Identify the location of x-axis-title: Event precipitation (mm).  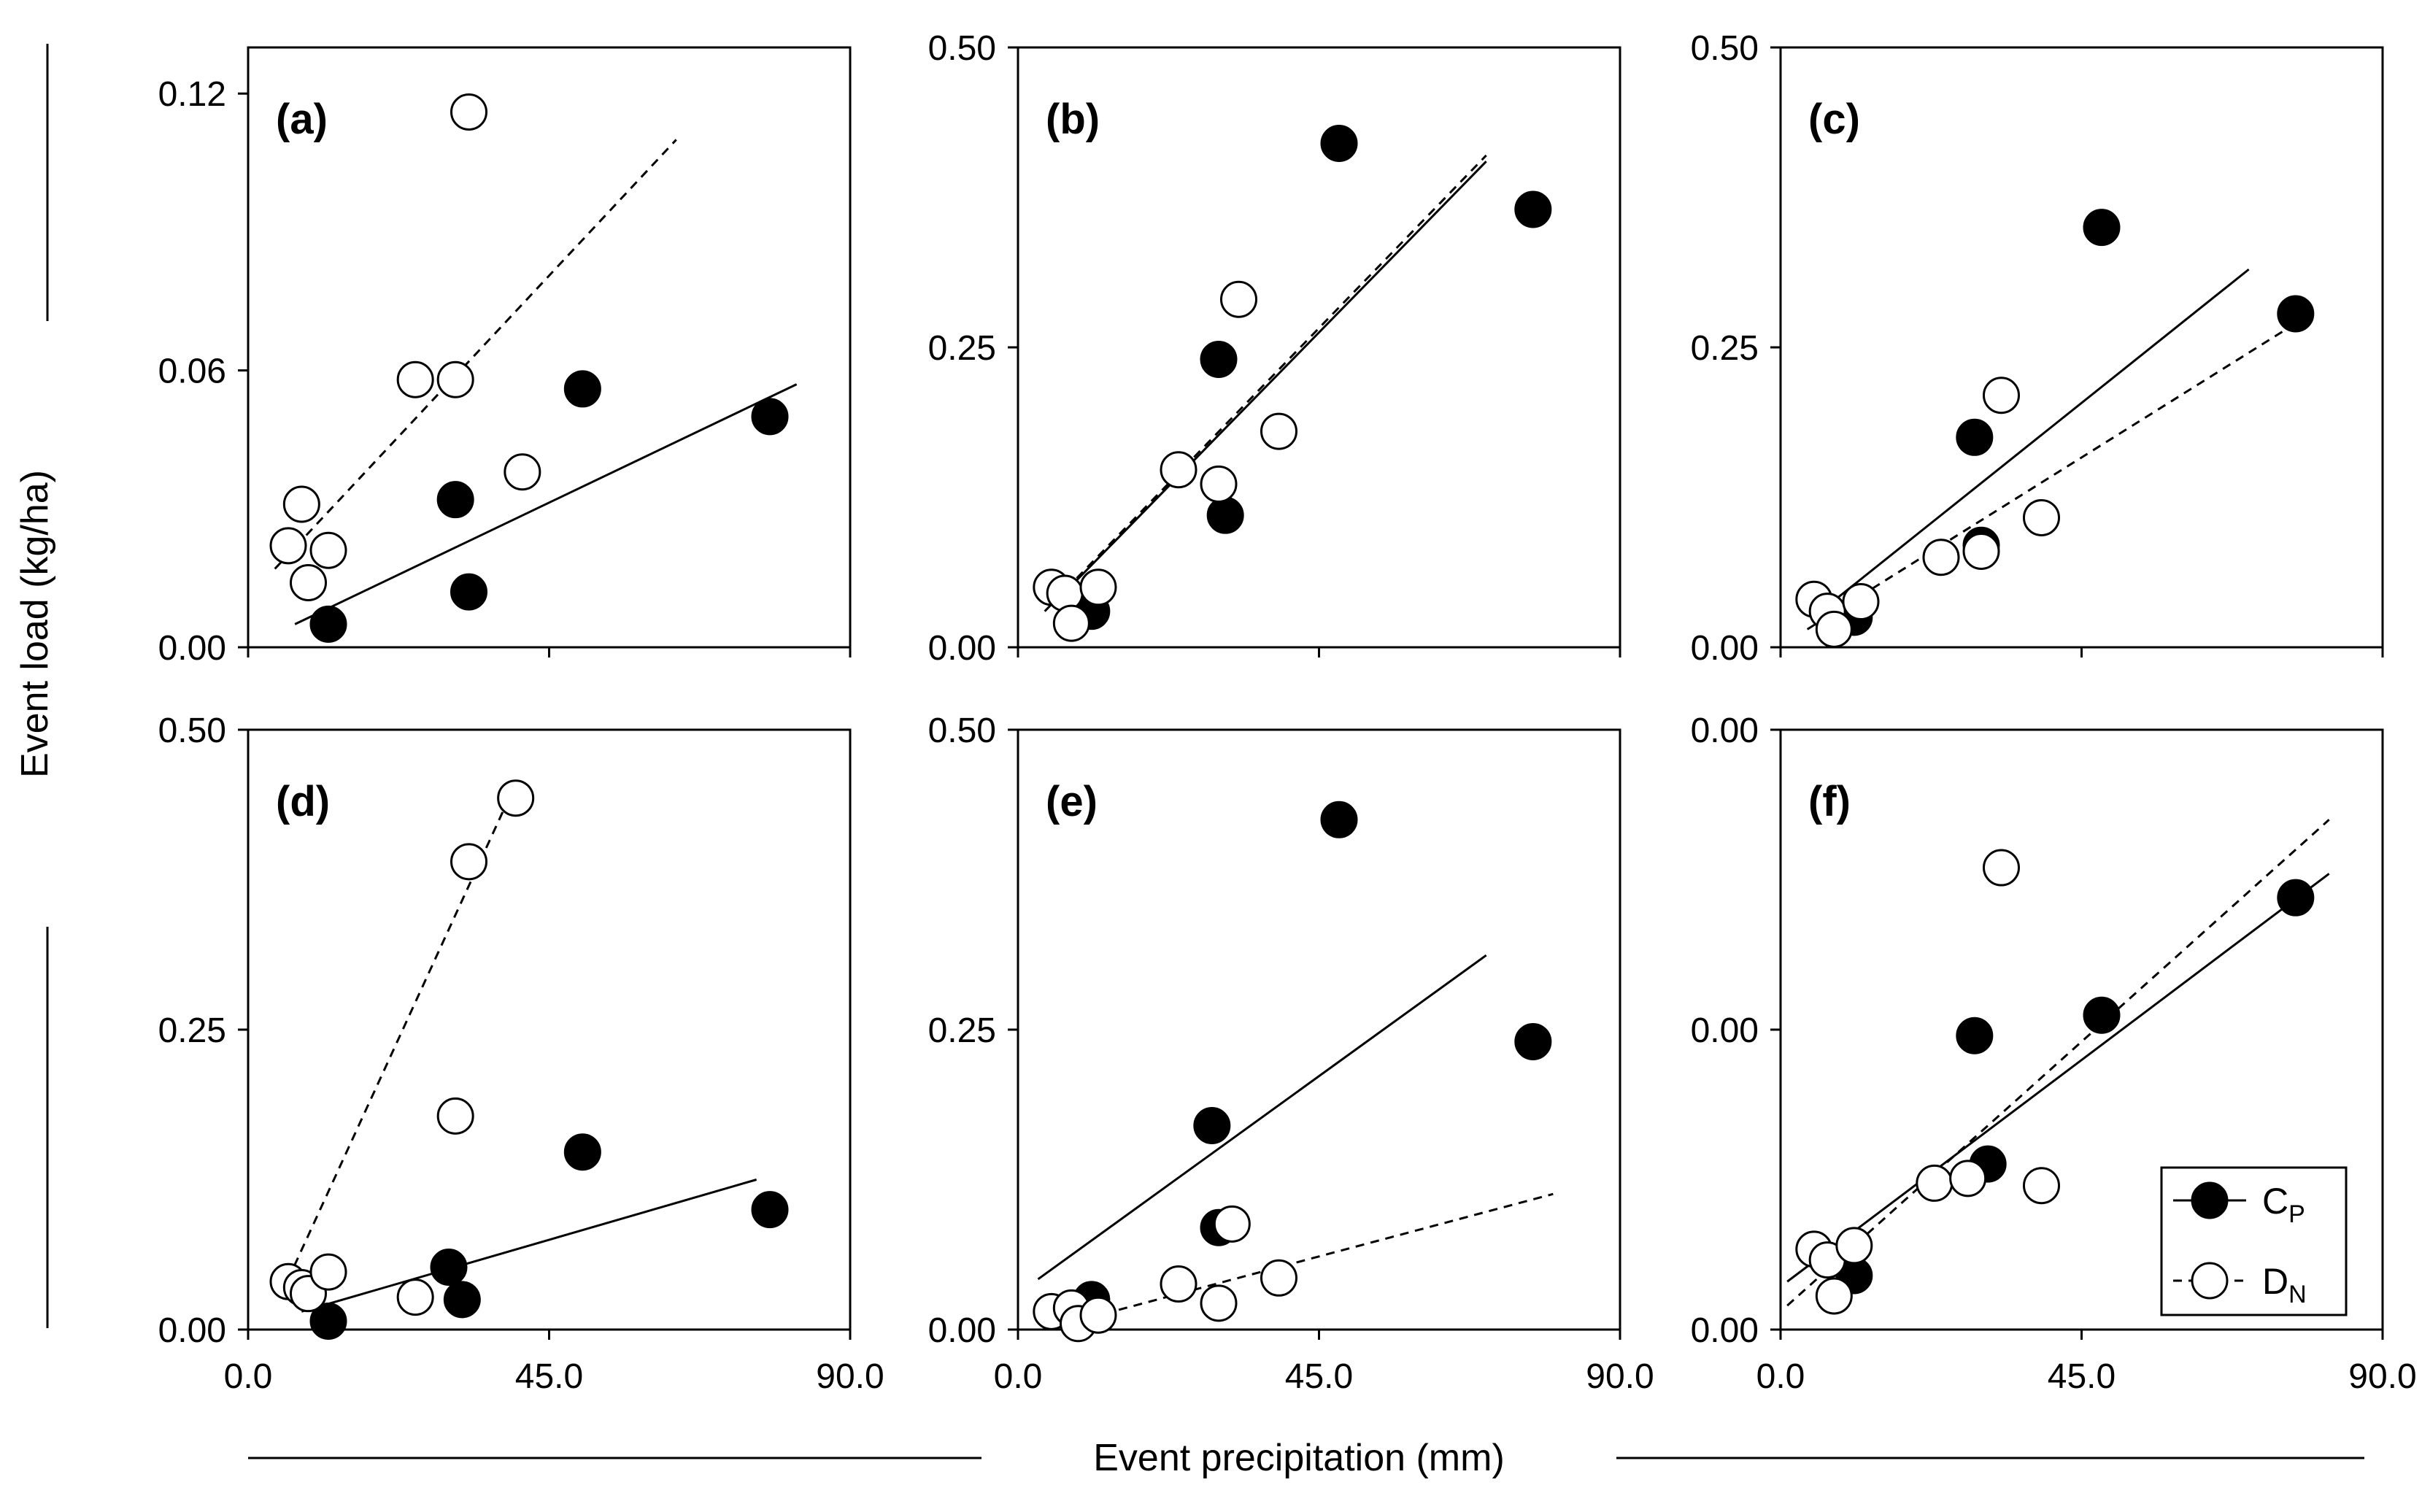
(1299, 1458).